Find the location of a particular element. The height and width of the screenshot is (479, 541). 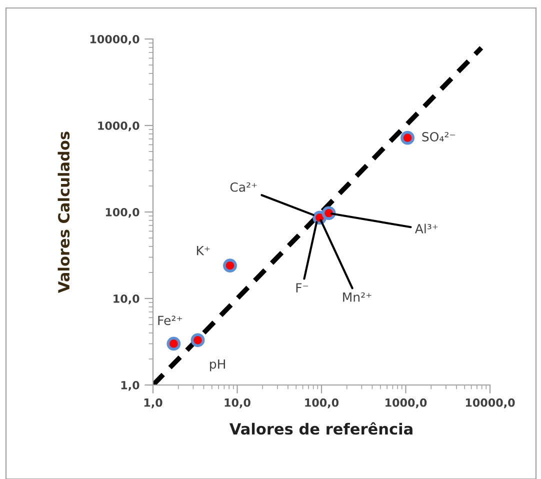

y-tick-label: 10,0 is located at coordinates (127, 299).